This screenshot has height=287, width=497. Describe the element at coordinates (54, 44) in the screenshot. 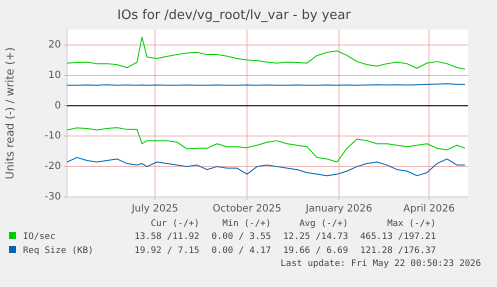

I see `y-tick-label: 20` at that location.